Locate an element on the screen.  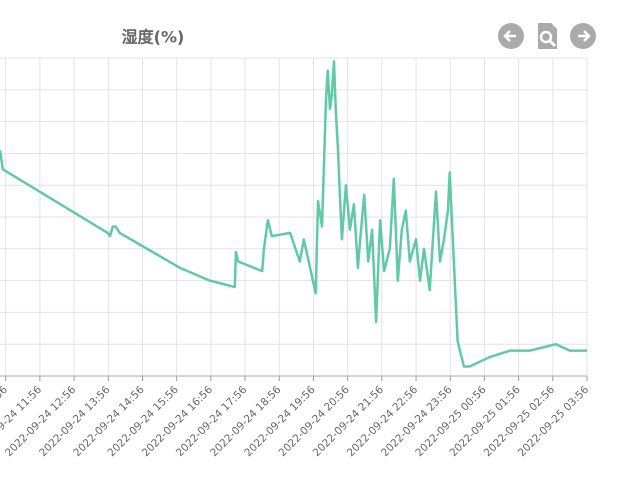
zoom-button is located at coordinates (547, 36).